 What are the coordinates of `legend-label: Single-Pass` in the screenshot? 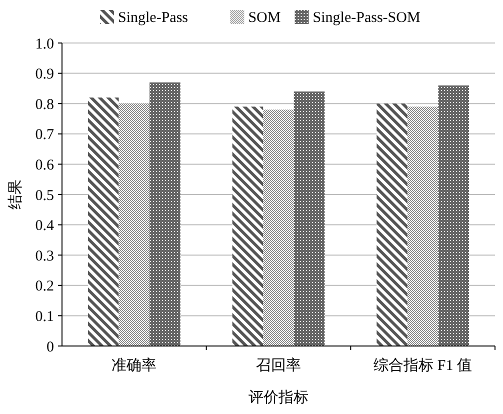 It's located at (153, 18).